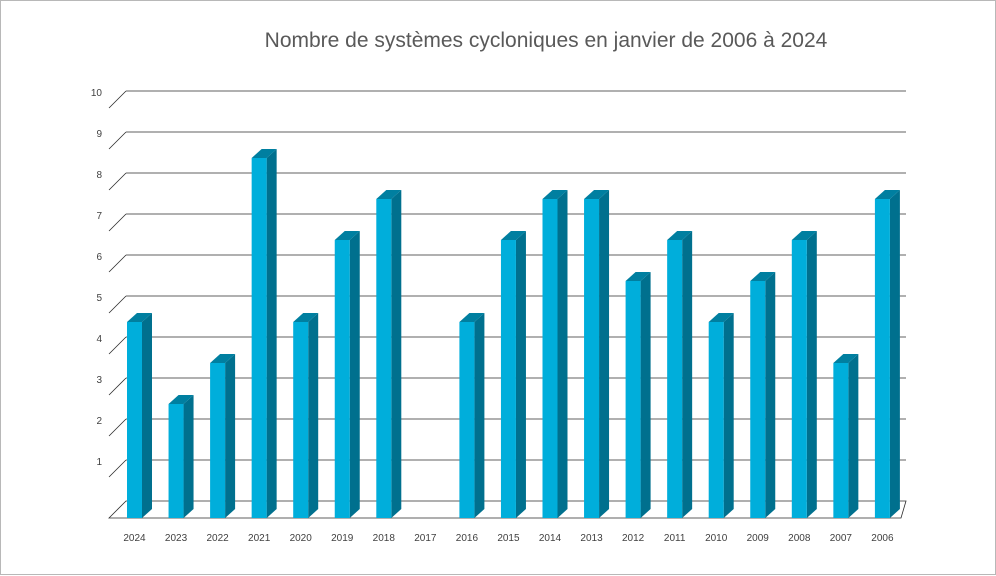 This screenshot has width=996, height=576. Describe the element at coordinates (633, 538) in the screenshot. I see `x-tick-label: 2012` at that location.